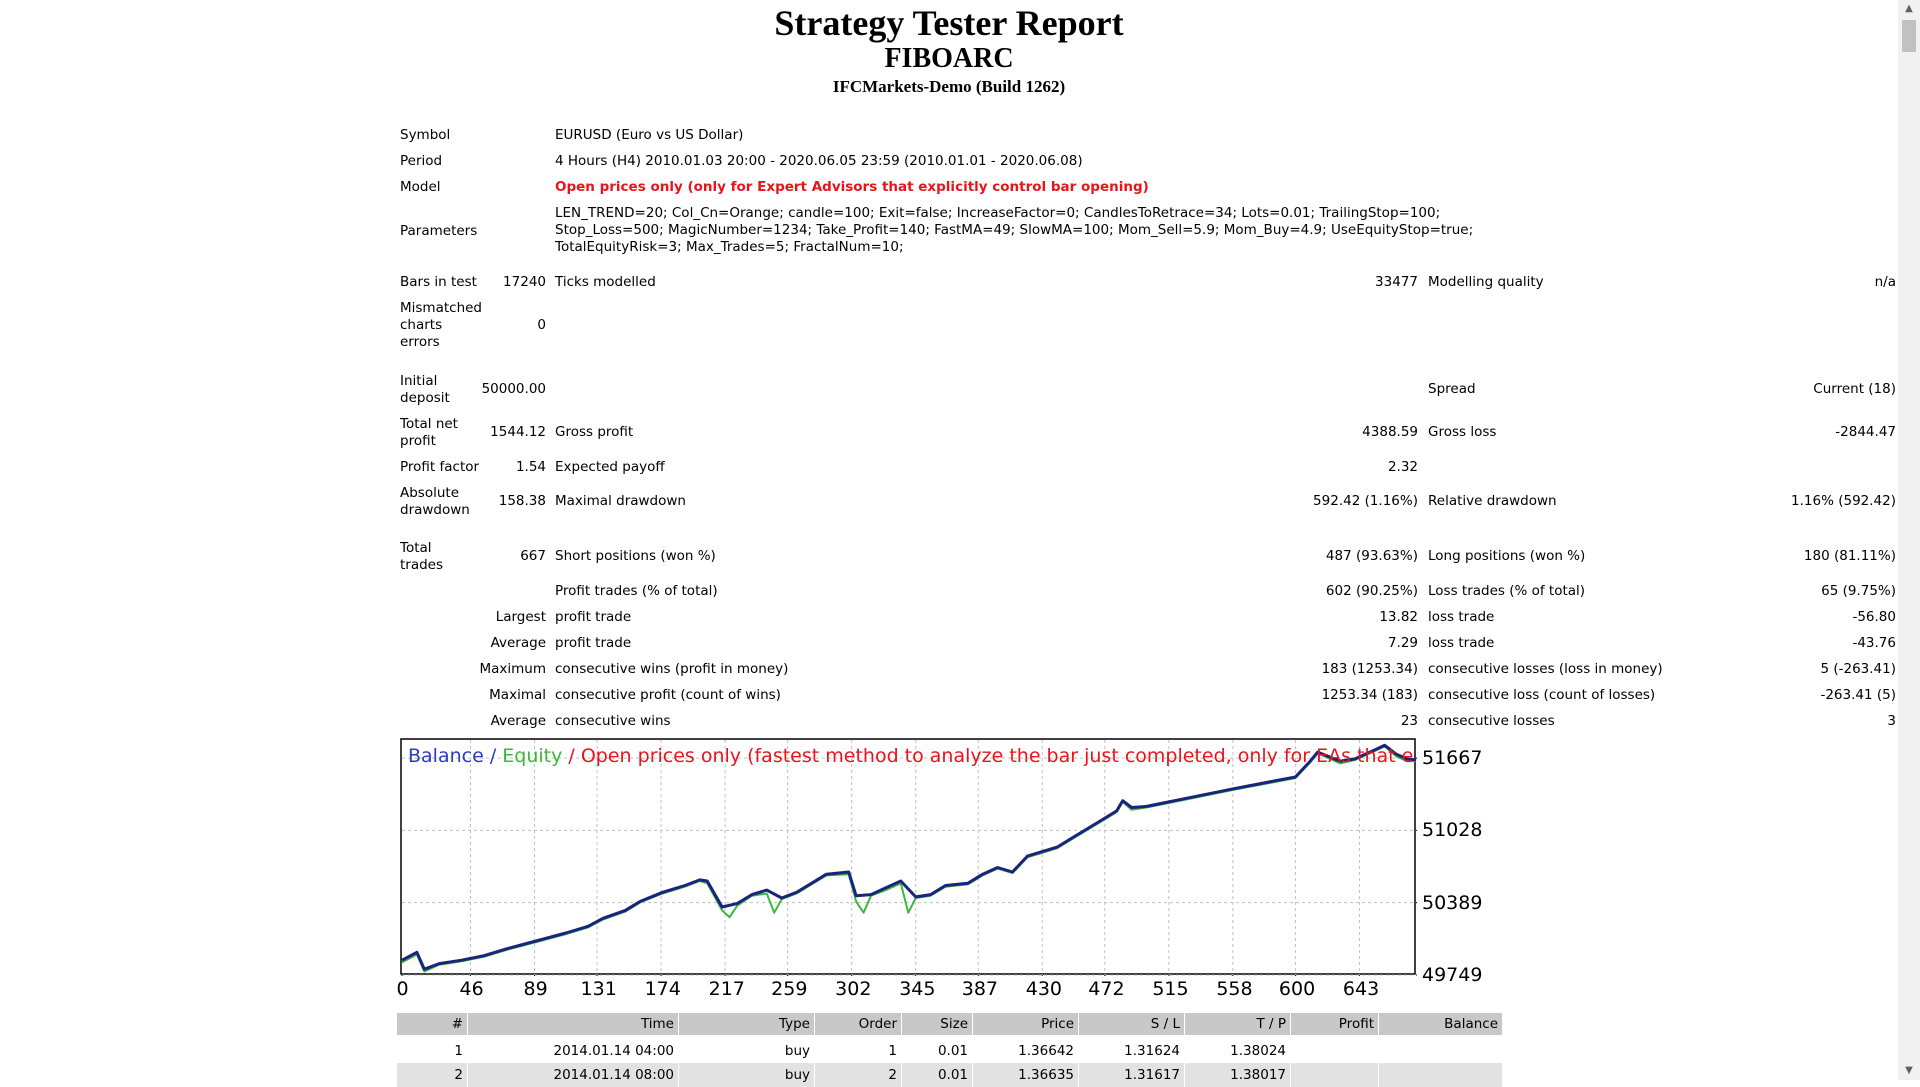  Describe the element at coordinates (1909, 1070) in the screenshot. I see `scroll-down-arrow-icon: ▼` at that location.